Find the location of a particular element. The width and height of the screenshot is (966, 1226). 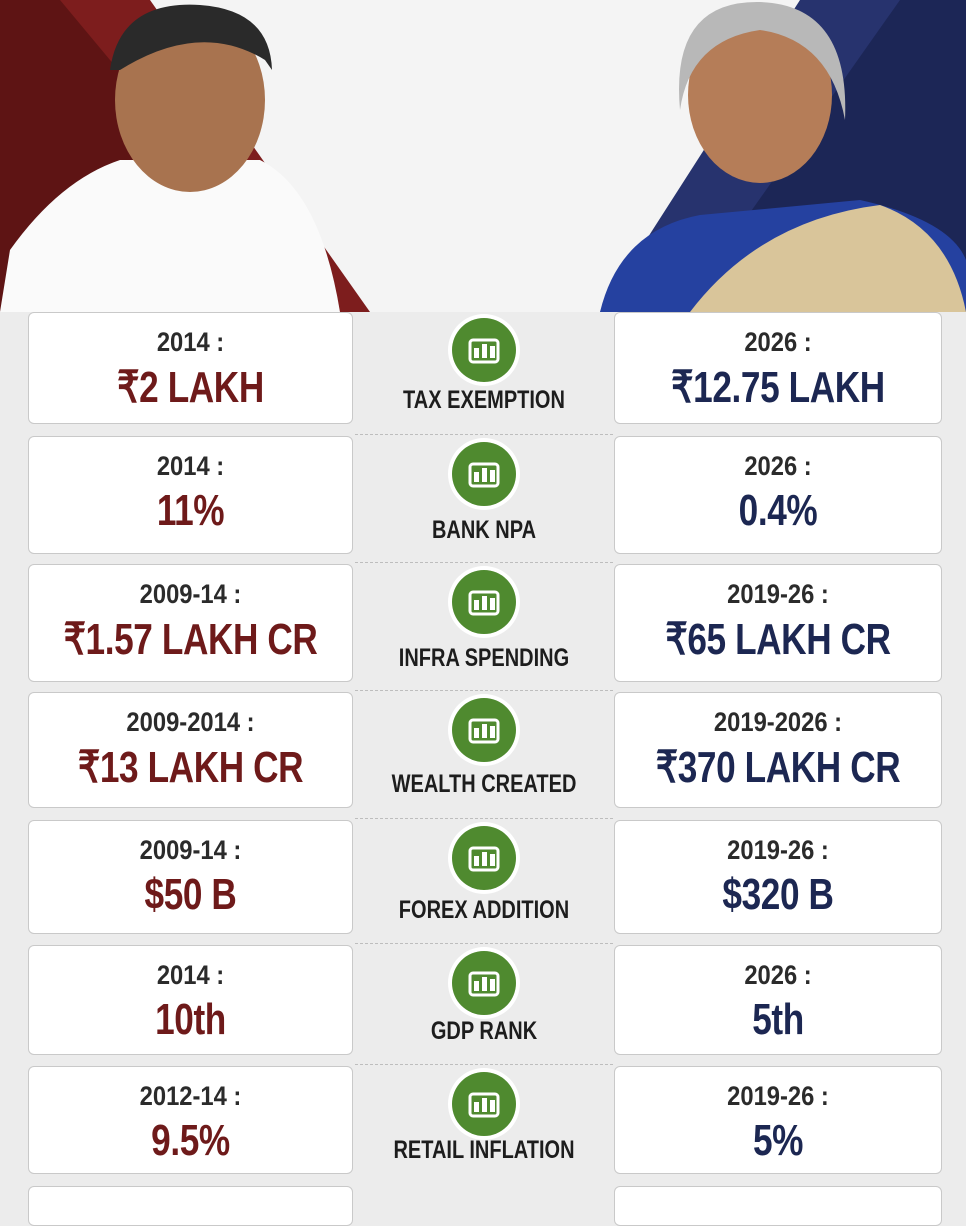

left-value: 9.5% is located at coordinates (190, 1140).